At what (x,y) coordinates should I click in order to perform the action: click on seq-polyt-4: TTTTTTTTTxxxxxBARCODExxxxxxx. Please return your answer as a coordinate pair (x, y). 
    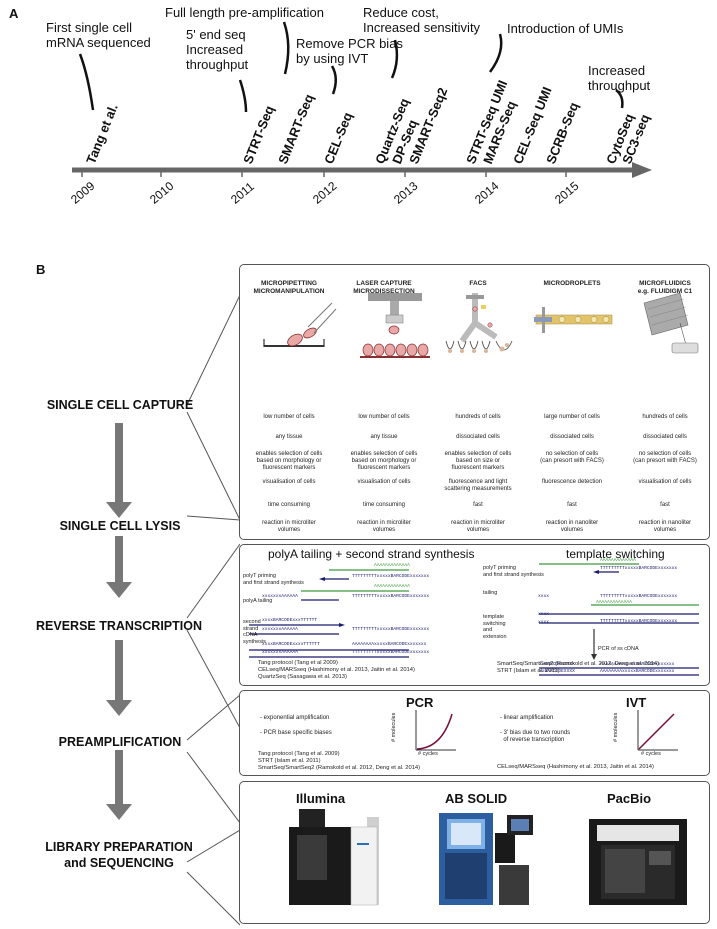
    Looking at the image, I should click on (391, 652).